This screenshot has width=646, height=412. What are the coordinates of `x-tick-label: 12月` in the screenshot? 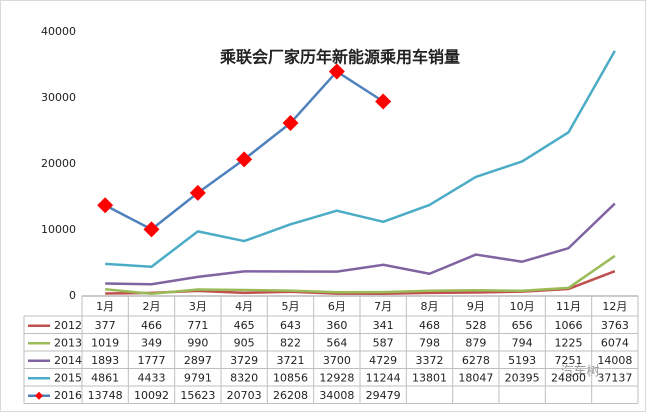 It's located at (614, 306).